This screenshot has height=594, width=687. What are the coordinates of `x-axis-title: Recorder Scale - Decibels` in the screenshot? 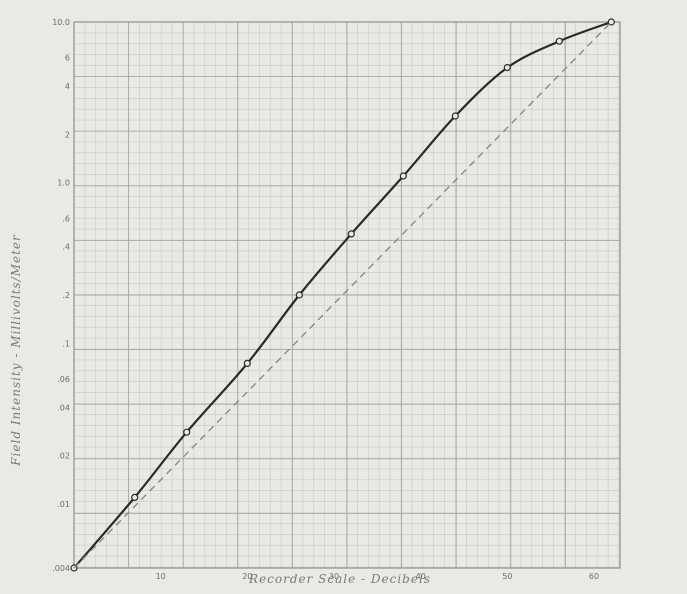 It's located at (339, 579).